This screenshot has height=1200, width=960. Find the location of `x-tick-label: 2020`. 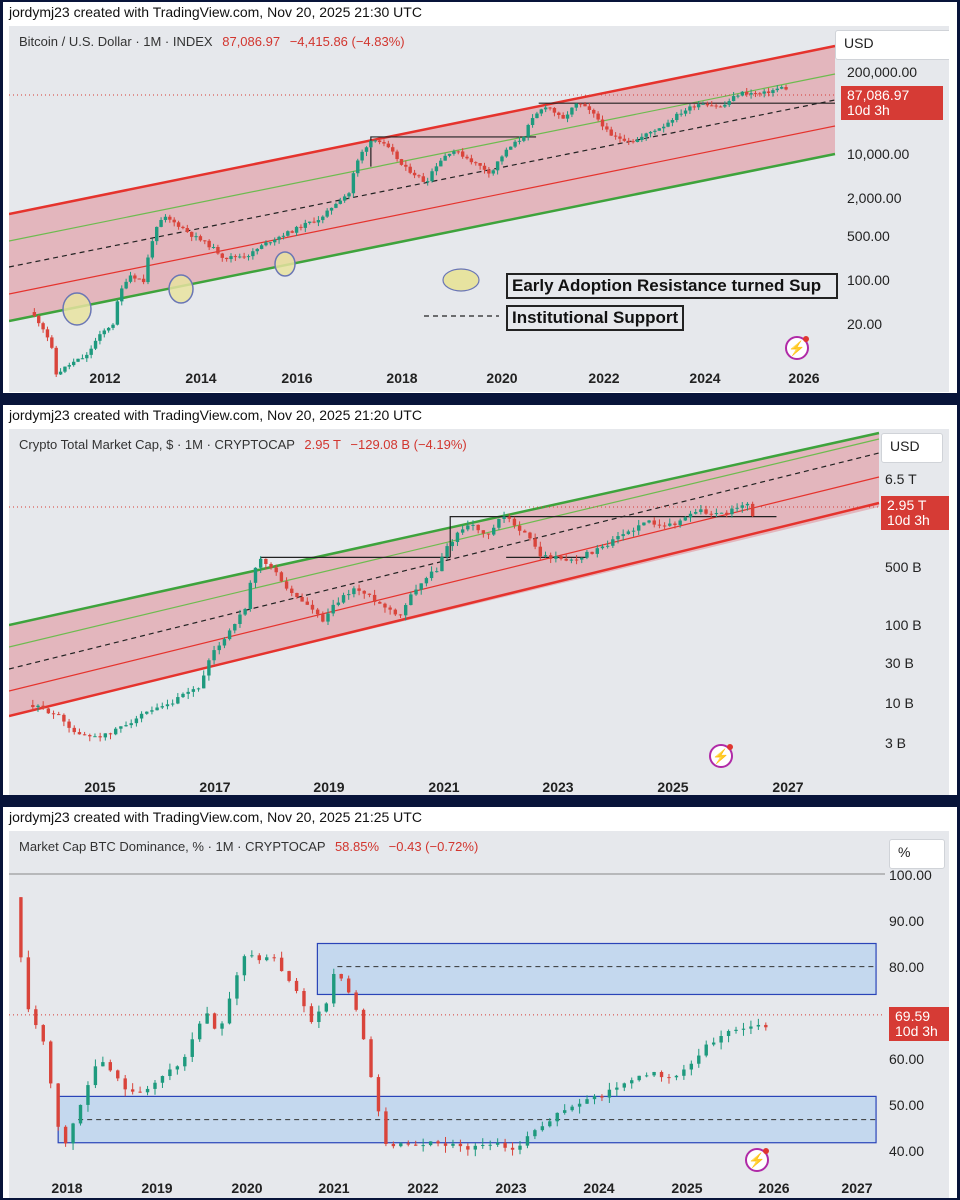

x-tick-label: 2020 is located at coordinates (247, 1188).